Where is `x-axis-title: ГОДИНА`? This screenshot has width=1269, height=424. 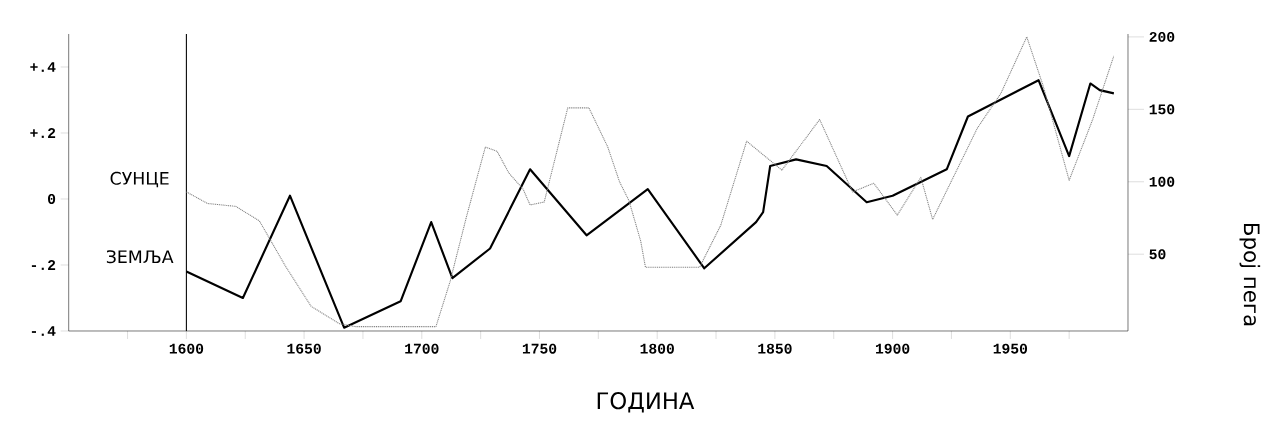
x-axis-title: ГОДИНА is located at coordinates (646, 402).